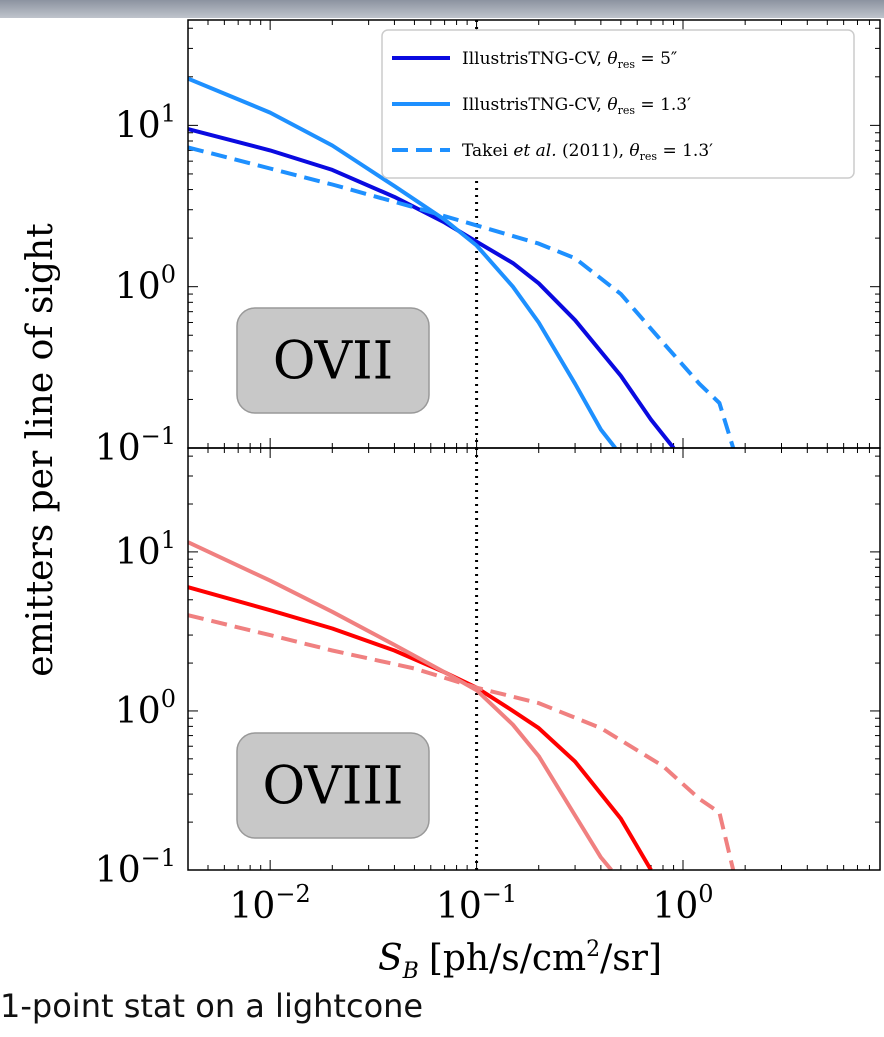 Image resolution: width=884 pixels, height=1037 pixels. What do you see at coordinates (270, 903) in the screenshot?
I see `x-tick-label: 10⁻²` at bounding box center [270, 903].